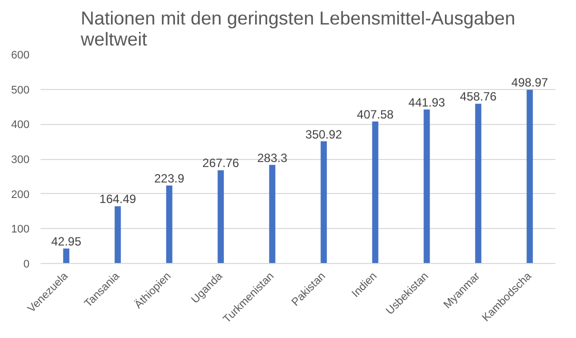 Image resolution: width=576 pixels, height=338 pixels. I want to click on y-tick-label: 0, so click(26, 264).